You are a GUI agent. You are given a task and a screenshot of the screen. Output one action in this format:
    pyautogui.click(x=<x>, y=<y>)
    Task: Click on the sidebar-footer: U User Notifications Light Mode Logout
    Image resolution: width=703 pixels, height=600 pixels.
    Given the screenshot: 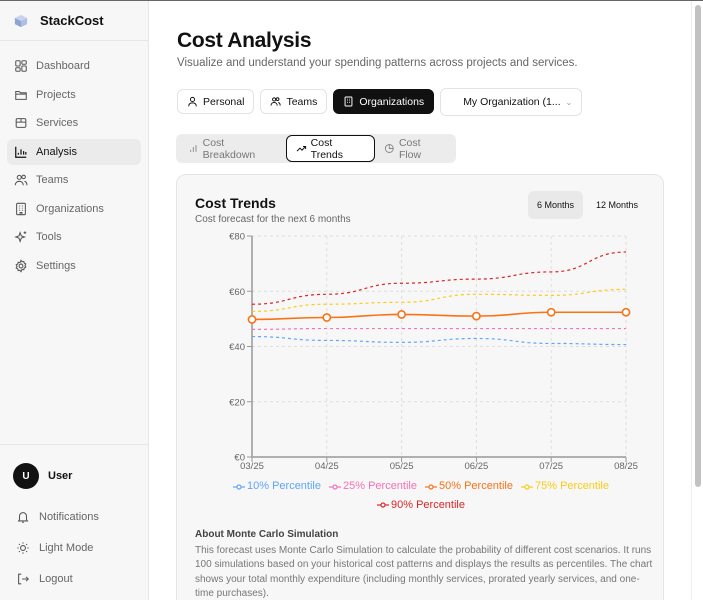 What is the action you would take?
    pyautogui.click(x=74, y=519)
    